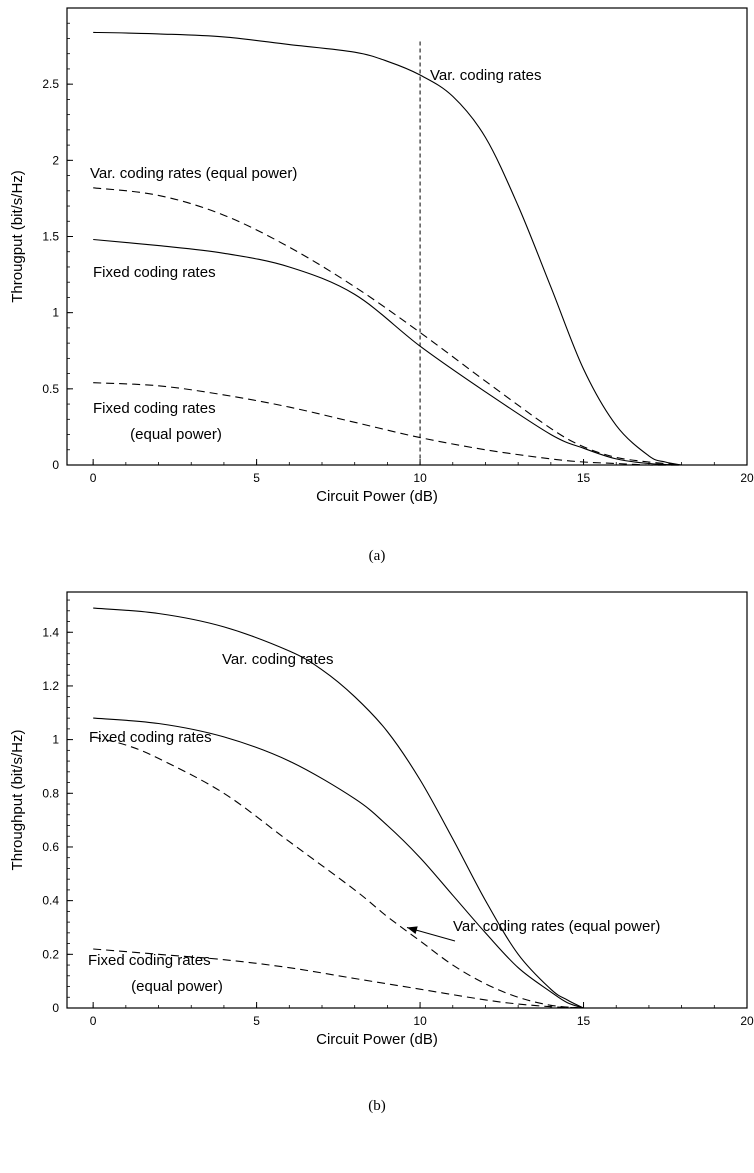 This screenshot has height=1173, width=754. What do you see at coordinates (50, 84) in the screenshot?
I see `y-tick-label: 2.5` at bounding box center [50, 84].